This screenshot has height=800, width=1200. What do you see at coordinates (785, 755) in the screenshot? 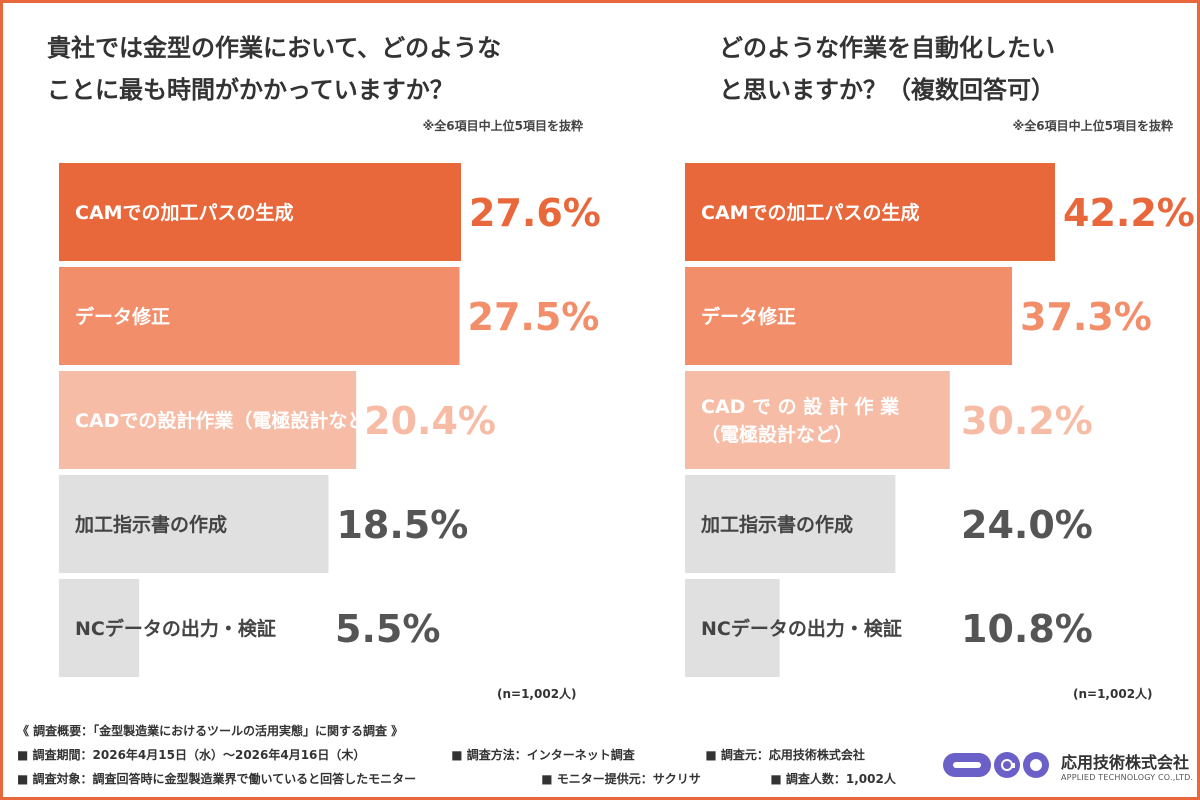
I see `survey-source: ■ 調査元：応用技術株式会社` at bounding box center [785, 755].